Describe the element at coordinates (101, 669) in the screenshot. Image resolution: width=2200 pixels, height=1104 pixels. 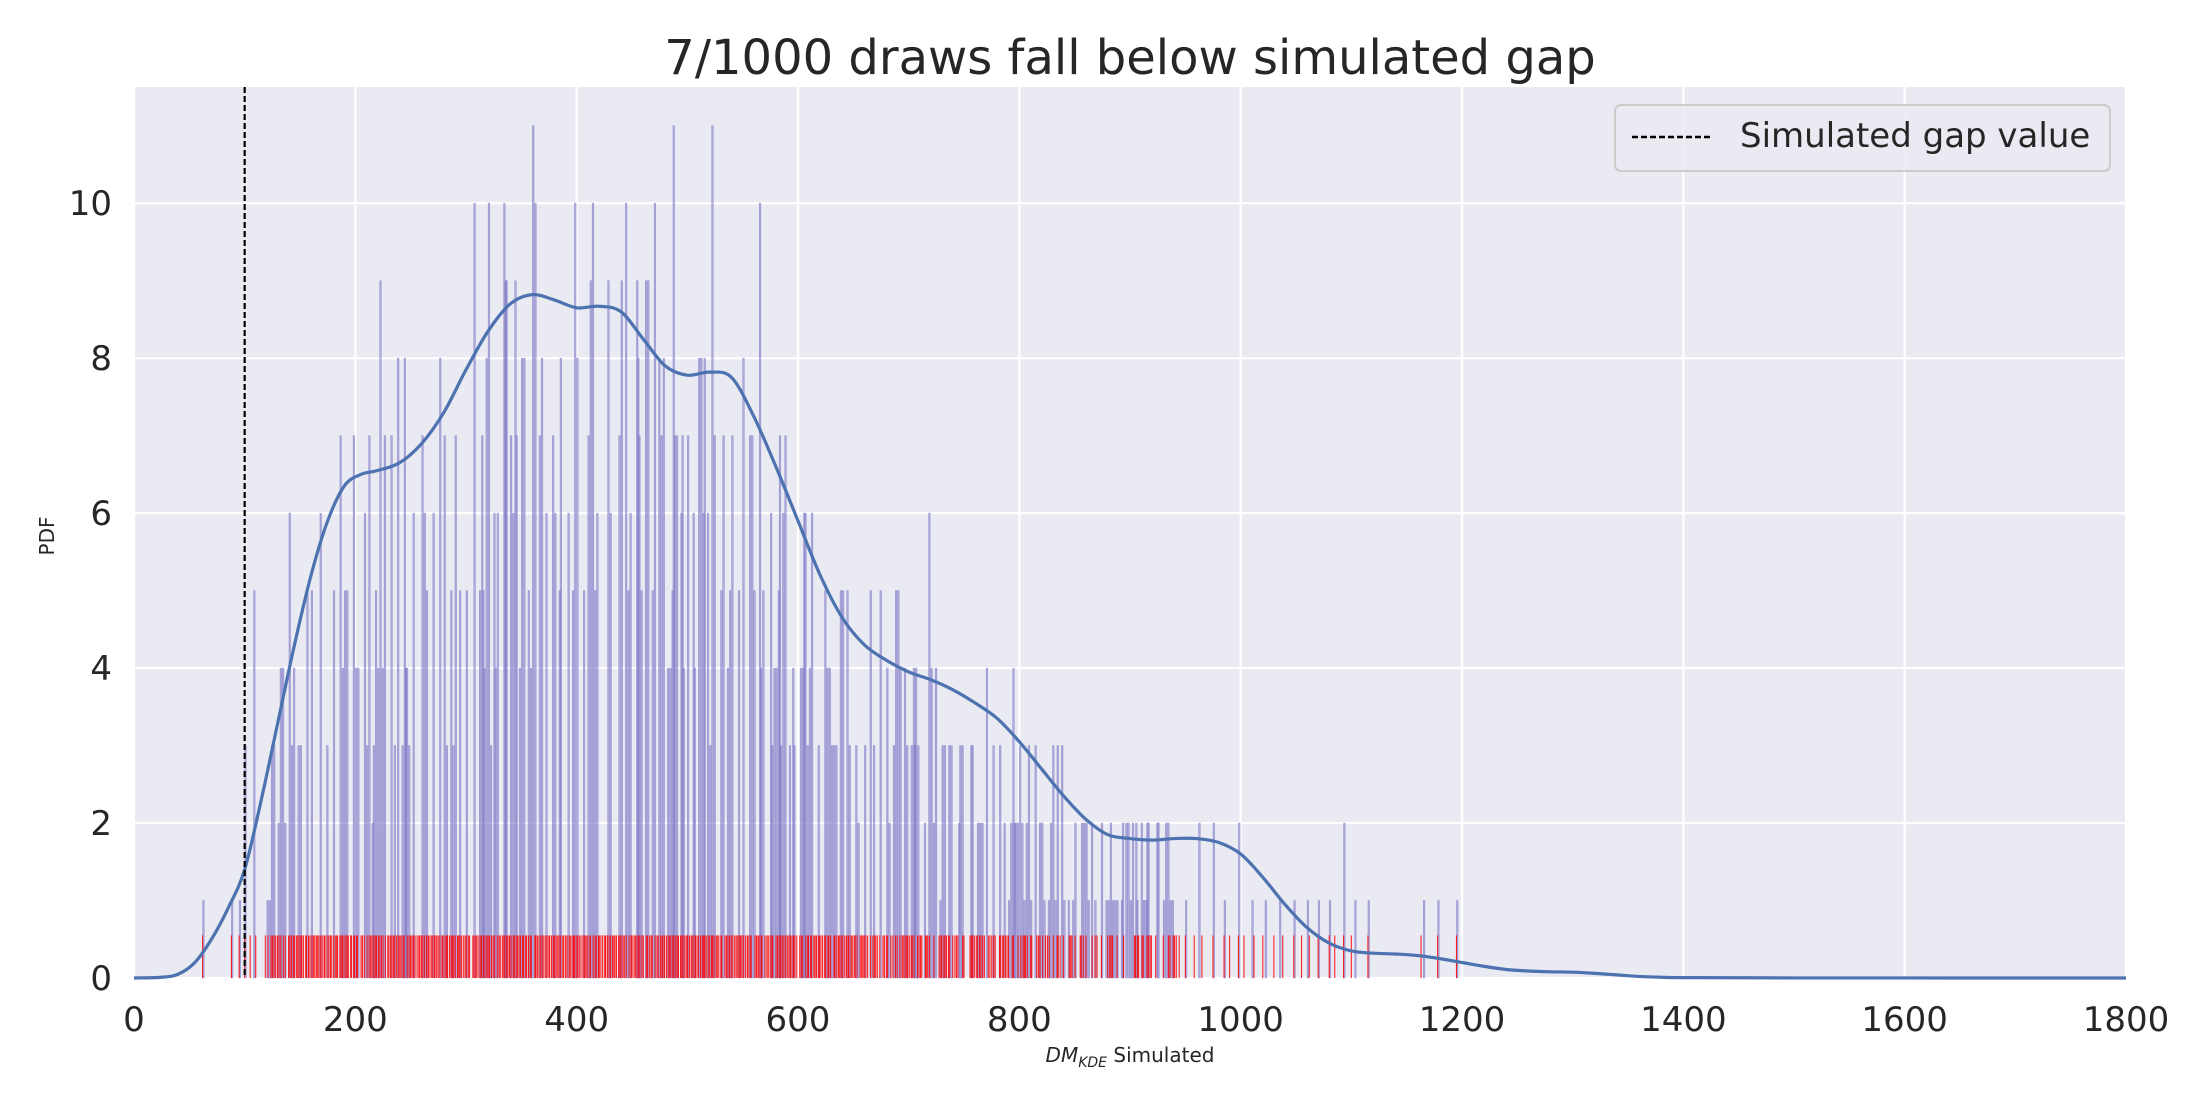
I see `y-tick-label: 4` at that location.